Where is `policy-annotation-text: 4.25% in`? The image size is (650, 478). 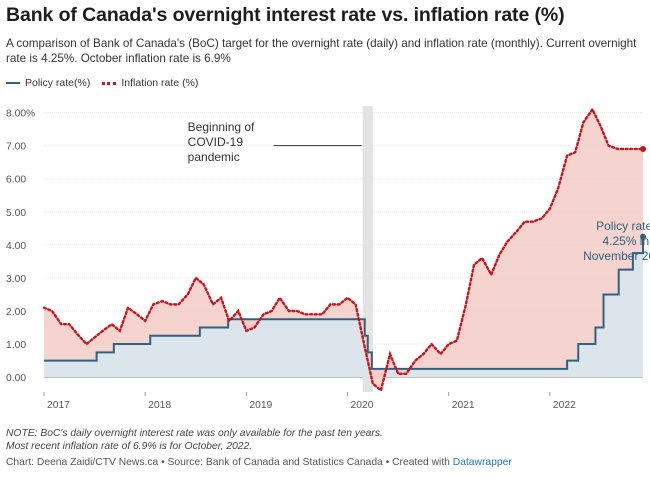
policy-annotation-text: 4.25% in is located at coordinates (625, 241).